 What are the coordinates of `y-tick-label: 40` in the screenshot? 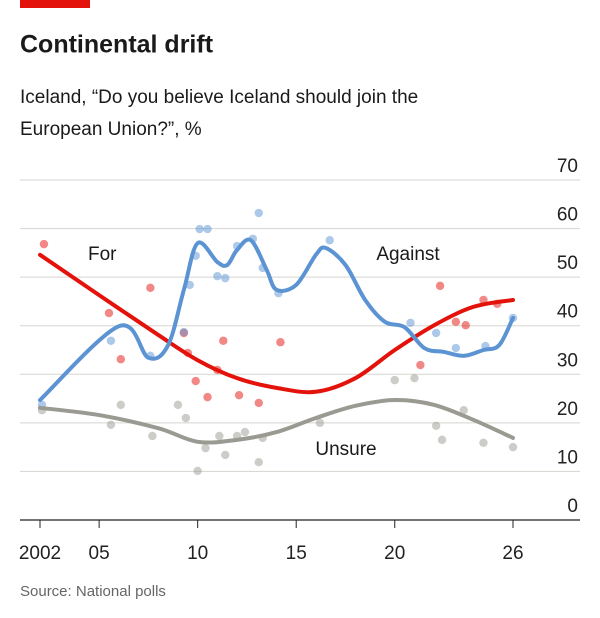 It's located at (567, 312).